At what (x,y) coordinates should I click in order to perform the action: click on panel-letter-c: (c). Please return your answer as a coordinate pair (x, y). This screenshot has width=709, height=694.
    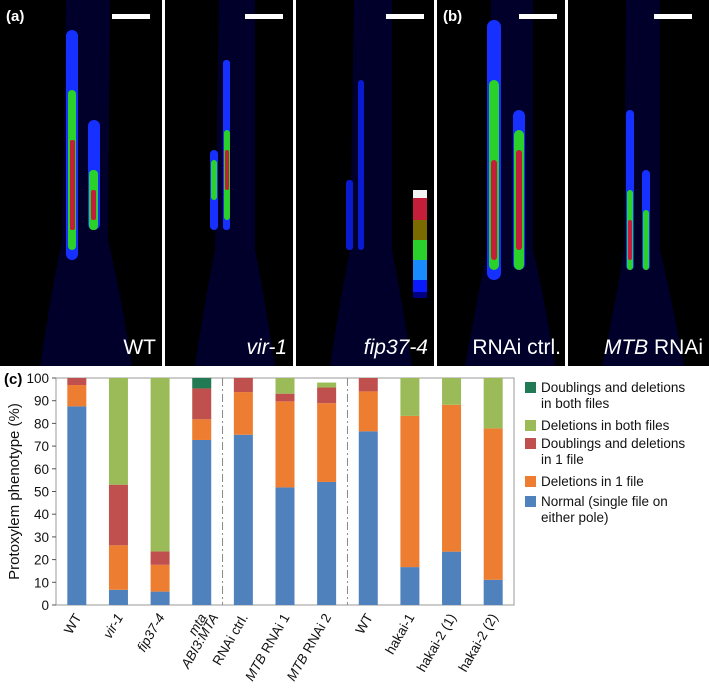
    Looking at the image, I should click on (13, 379).